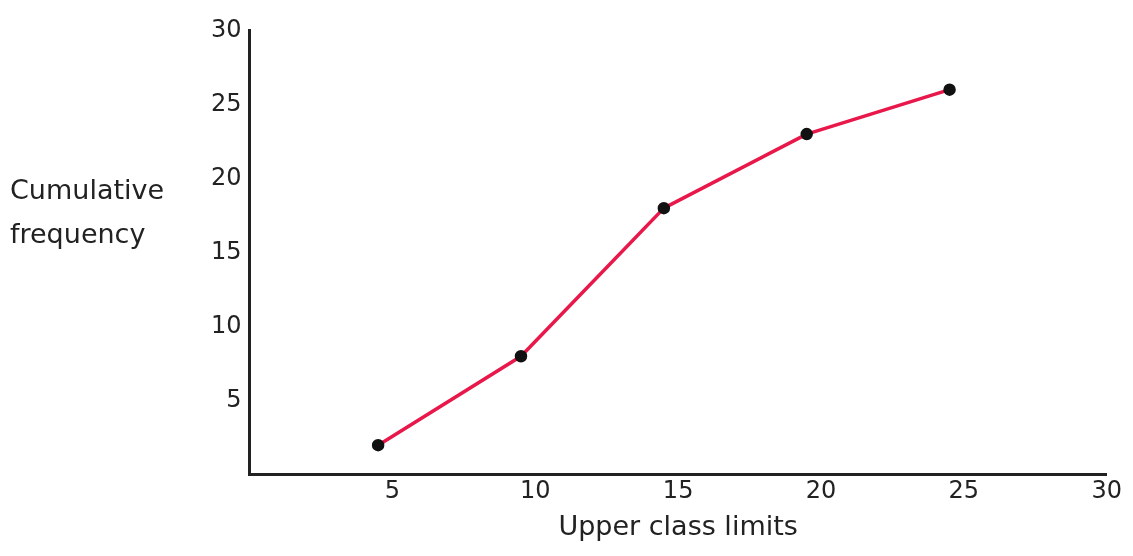  Describe the element at coordinates (964, 490) in the screenshot. I see `x-tick-label: 25` at that location.